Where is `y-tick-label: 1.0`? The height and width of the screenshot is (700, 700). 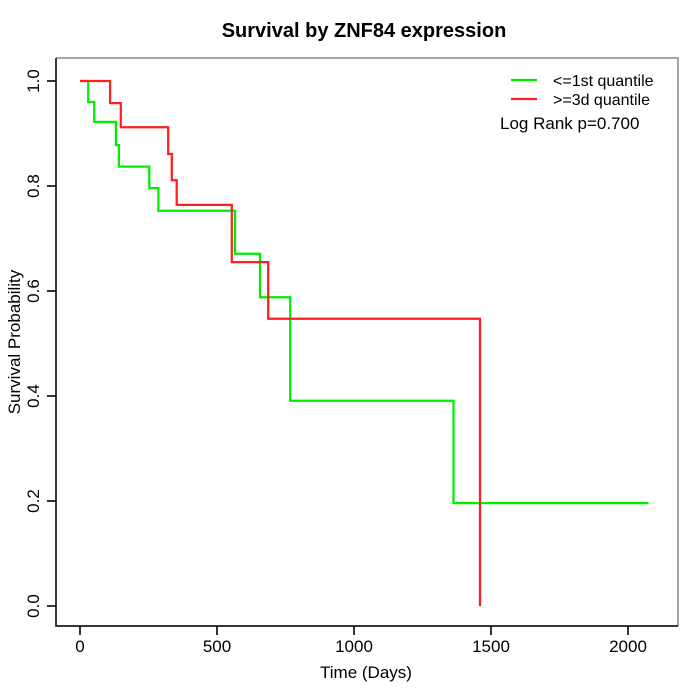 y-tick-label: 1.0 is located at coordinates (33, 81).